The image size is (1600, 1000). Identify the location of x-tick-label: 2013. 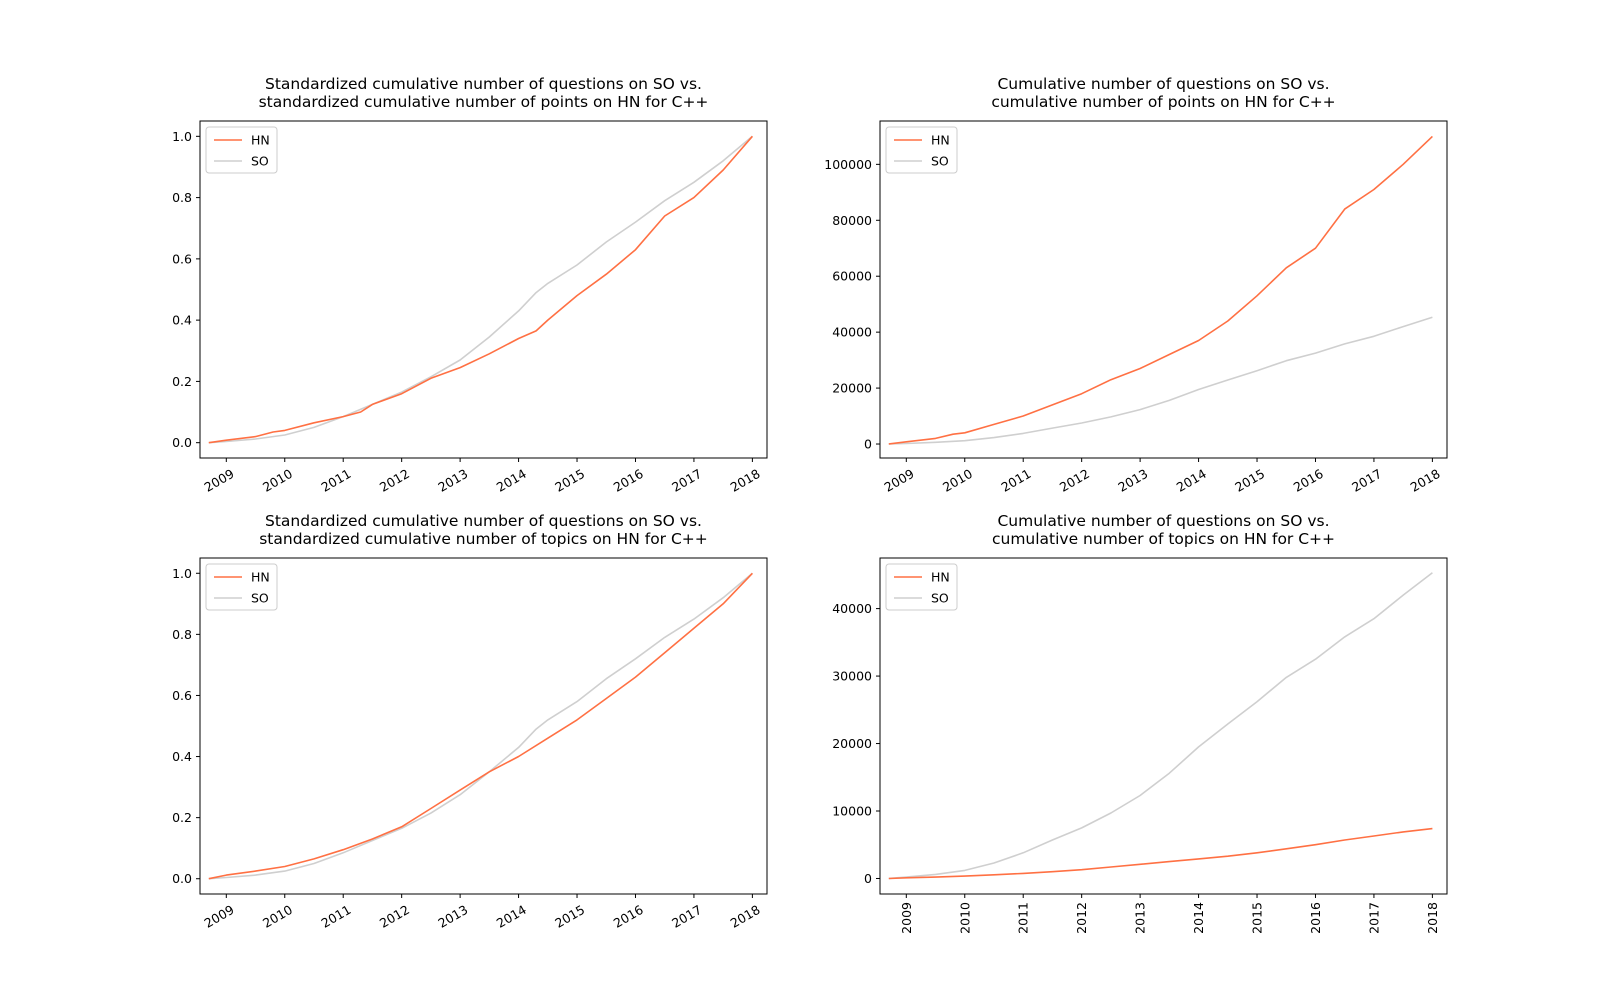
(1140, 918).